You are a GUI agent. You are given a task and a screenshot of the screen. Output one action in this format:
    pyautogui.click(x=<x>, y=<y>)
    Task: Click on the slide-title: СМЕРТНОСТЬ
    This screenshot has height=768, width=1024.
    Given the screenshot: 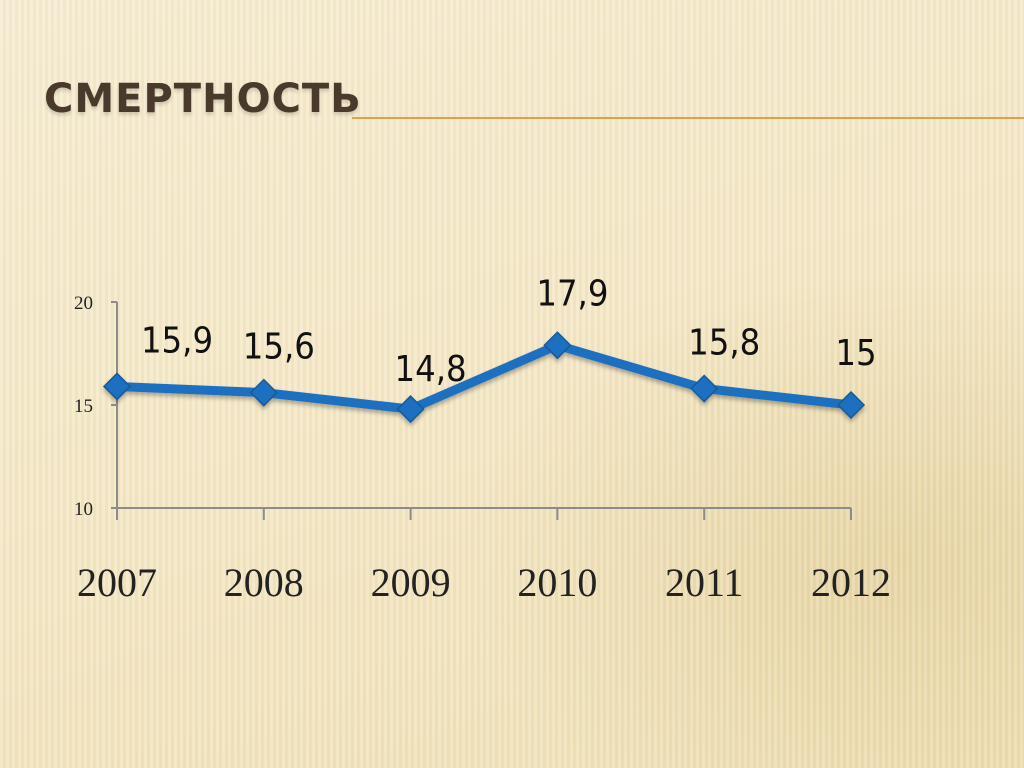 What is the action you would take?
    pyautogui.click(x=203, y=99)
    